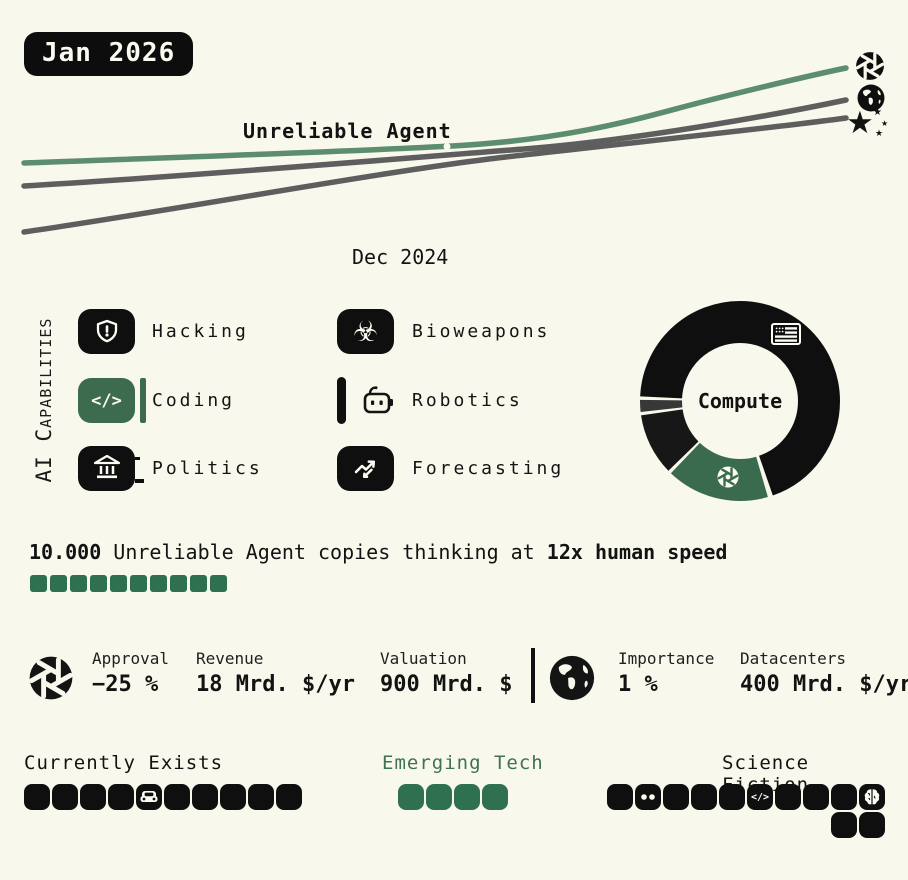 This screenshot has width=908, height=880. I want to click on car-icon, so click(149, 796).